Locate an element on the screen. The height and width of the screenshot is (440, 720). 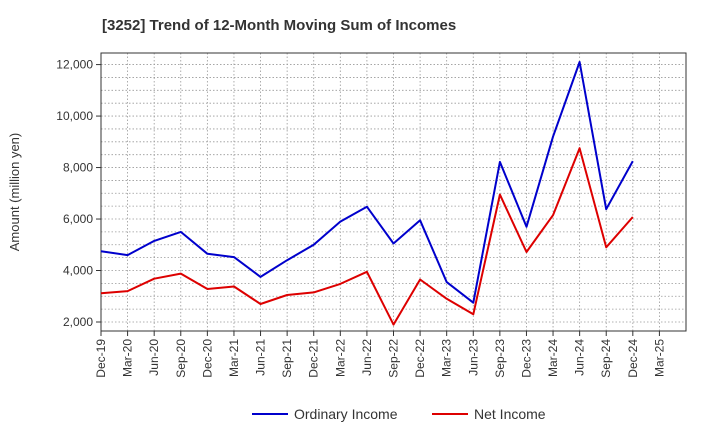
x-tick-label: Mar-22 is located at coordinates (340, 358).